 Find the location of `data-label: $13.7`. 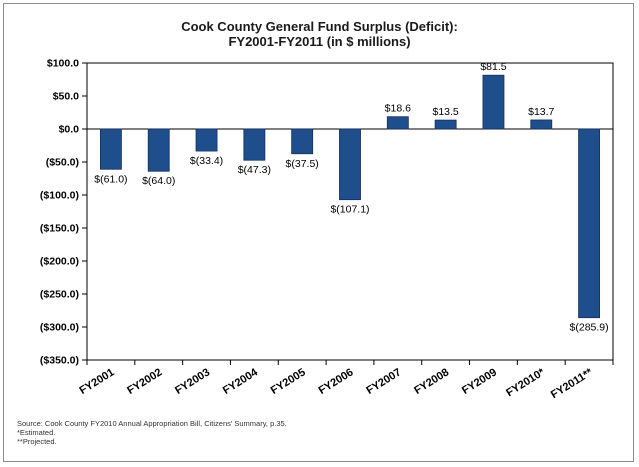

data-label: $13.7 is located at coordinates (541, 112).